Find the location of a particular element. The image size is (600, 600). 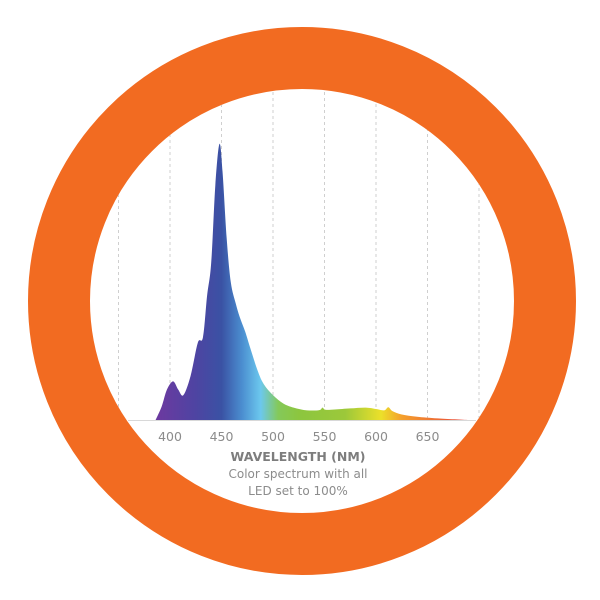

x-tick-label: 400 is located at coordinates (170, 436).